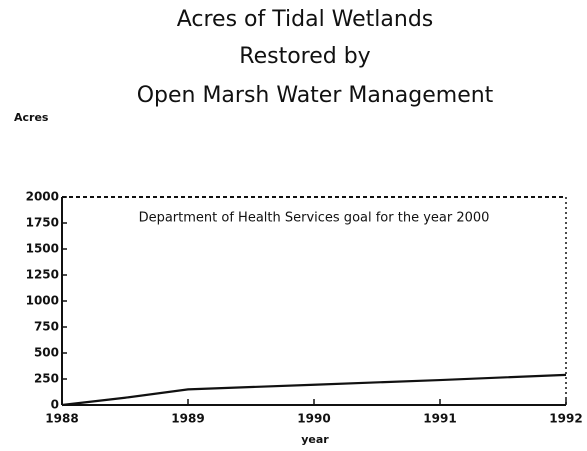 This screenshot has width=587, height=451. Describe the element at coordinates (46, 379) in the screenshot. I see `y-tick-label: 250` at that location.